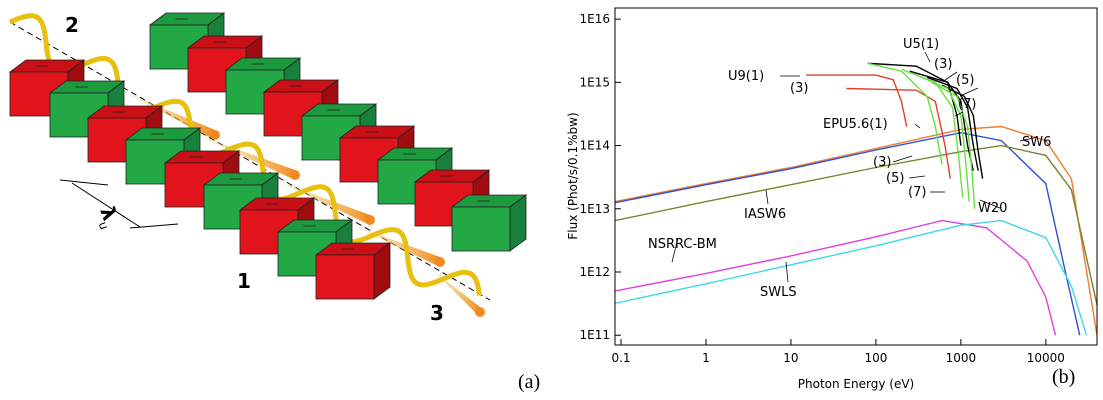  Describe the element at coordinates (1046, 358) in the screenshot. I see `x-tick-label: 10000` at that location.